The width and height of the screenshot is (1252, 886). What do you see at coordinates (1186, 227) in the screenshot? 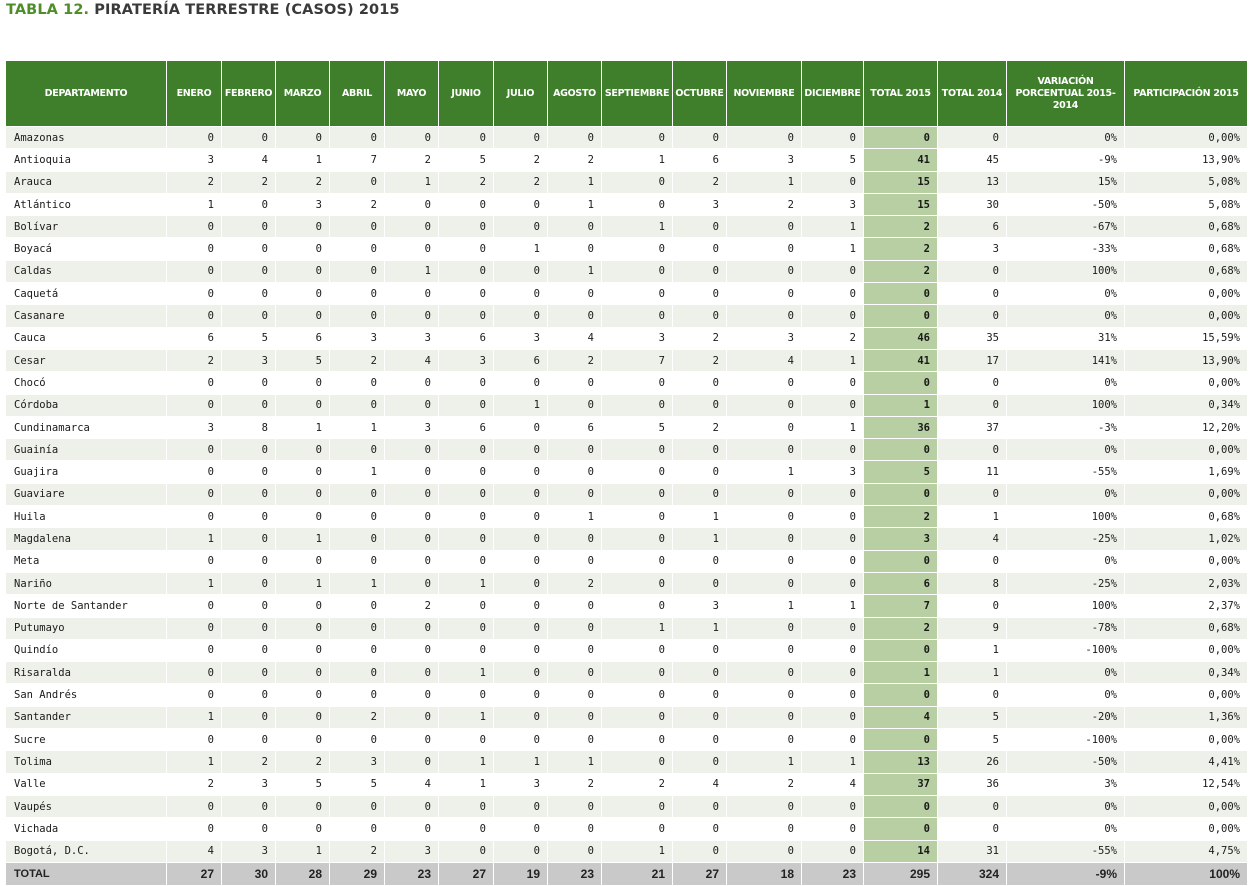
I see `value-cell: 0,68%` at bounding box center [1186, 227].